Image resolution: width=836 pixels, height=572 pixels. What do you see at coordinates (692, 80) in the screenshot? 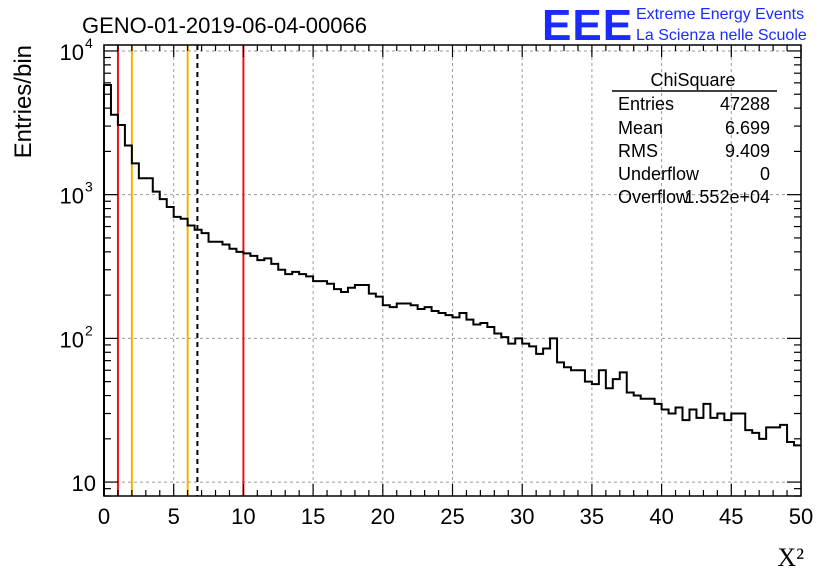
I see `stats-title: ChiSquare` at bounding box center [692, 80].